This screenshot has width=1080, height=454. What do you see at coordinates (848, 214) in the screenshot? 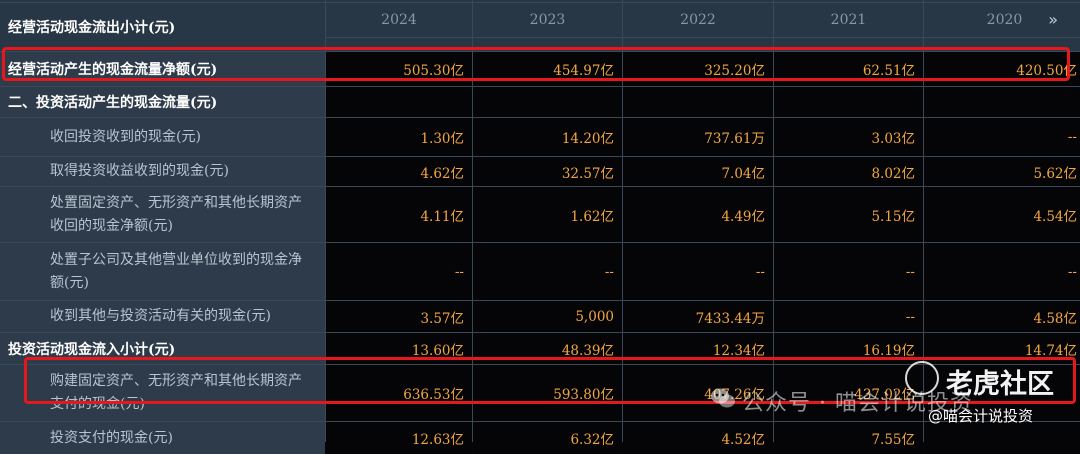
I see `table-cell: 5.15亿` at bounding box center [848, 214].